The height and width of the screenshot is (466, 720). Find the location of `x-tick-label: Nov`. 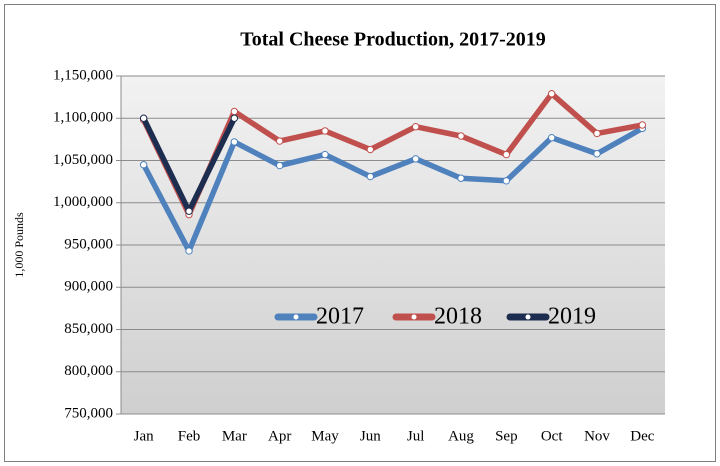

x-tick-label: Nov is located at coordinates (597, 436).